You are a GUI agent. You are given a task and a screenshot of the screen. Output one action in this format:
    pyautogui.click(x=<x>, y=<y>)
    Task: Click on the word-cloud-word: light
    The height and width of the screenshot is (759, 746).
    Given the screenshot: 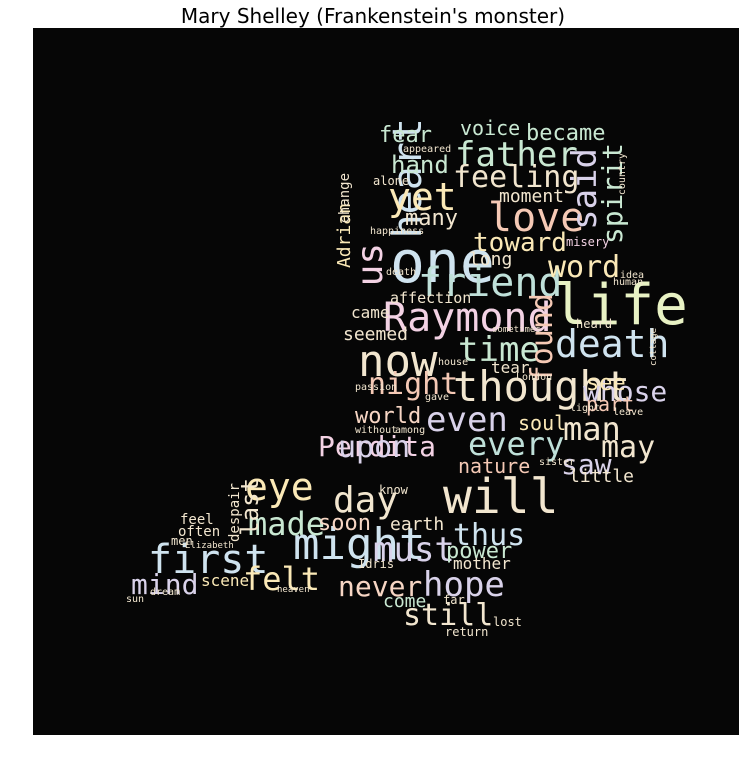 What is the action you would take?
    pyautogui.click(x=585, y=408)
    